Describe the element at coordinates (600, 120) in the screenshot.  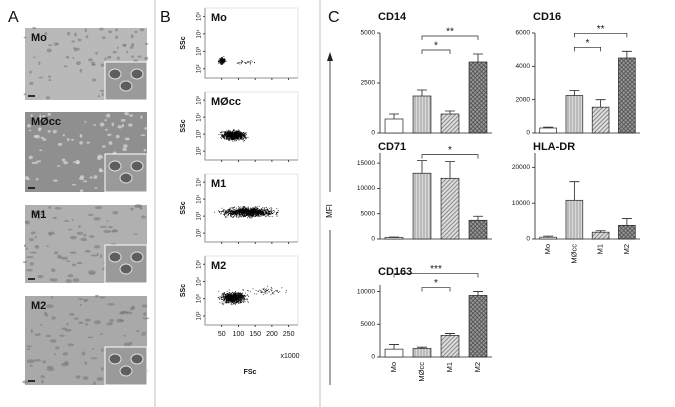
I see `bar` at that location.